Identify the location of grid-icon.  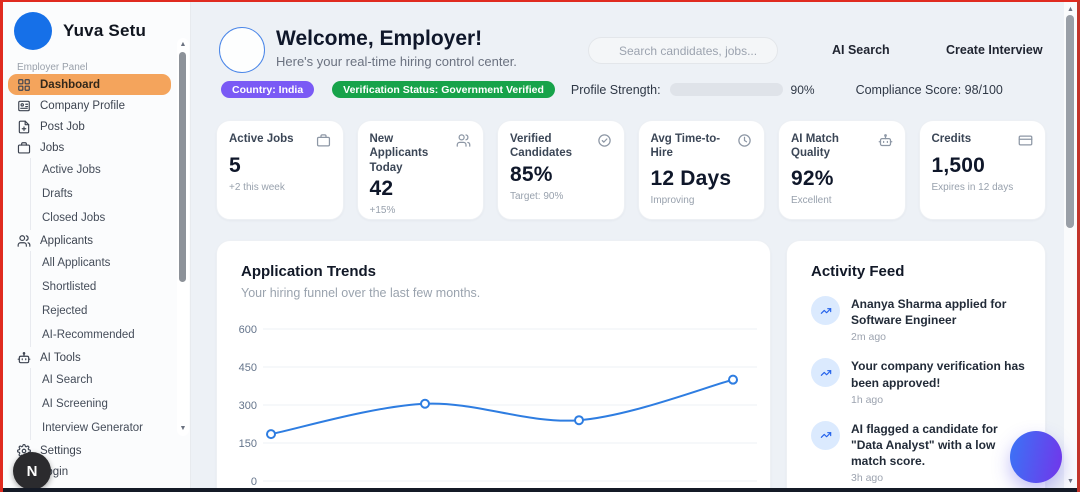
(24, 85).